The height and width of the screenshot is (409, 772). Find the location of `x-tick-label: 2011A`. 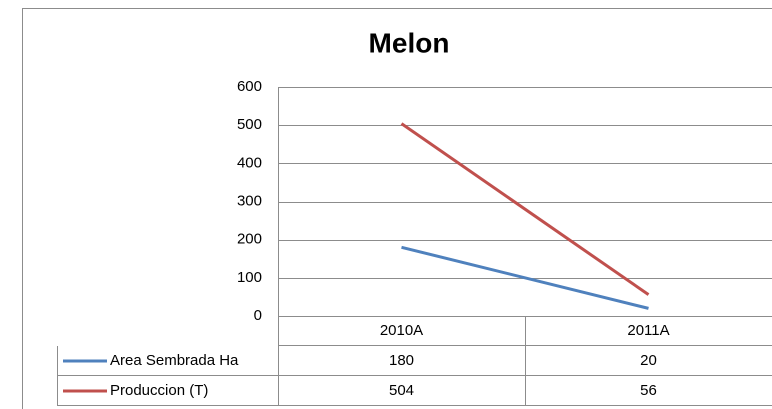

x-tick-label: 2011A is located at coordinates (648, 330).